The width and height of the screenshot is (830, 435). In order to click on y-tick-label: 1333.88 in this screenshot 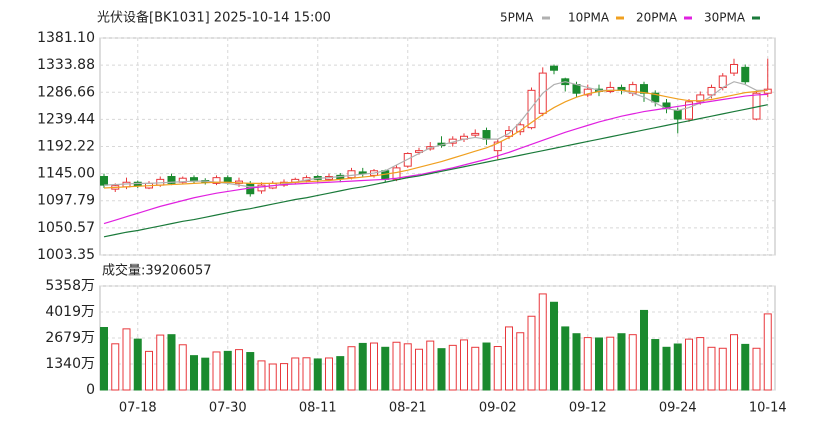, I will do `click(66, 65)`.